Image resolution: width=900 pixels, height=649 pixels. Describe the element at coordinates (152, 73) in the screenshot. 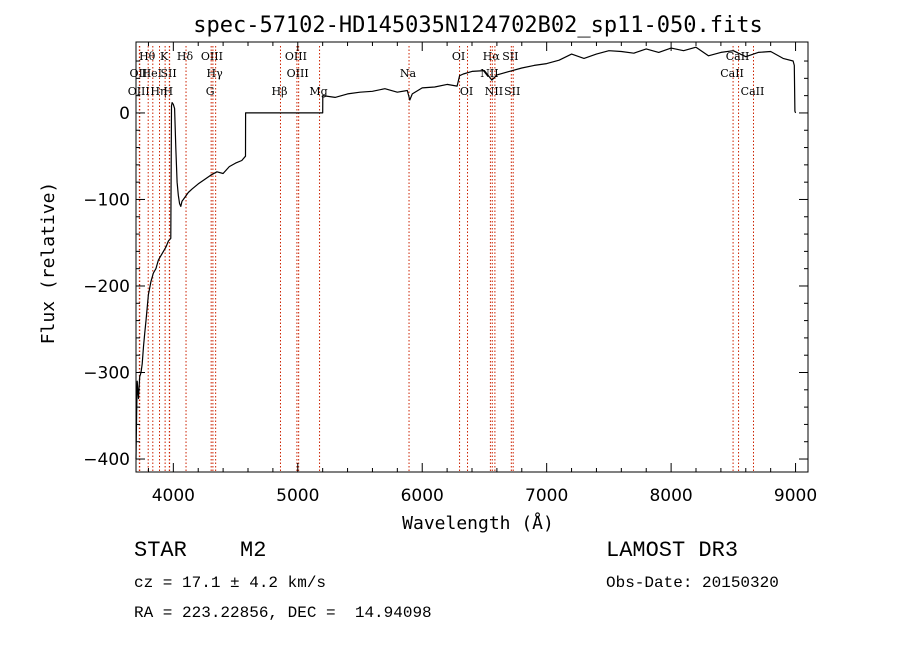

I see `line-label: HeI` at that location.